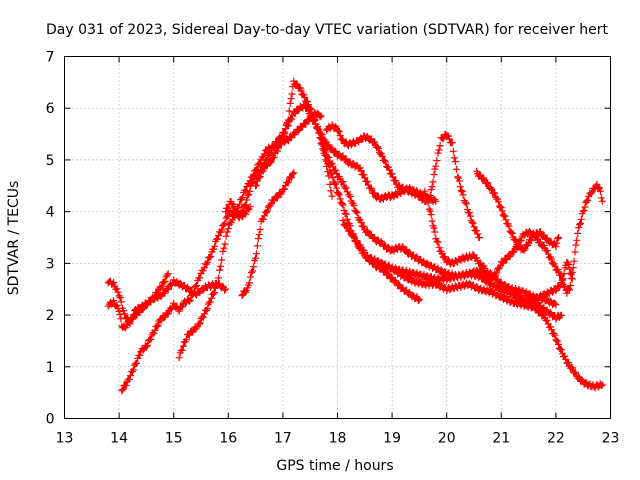  What do you see at coordinates (65, 439) in the screenshot?
I see `x-tick-label: 13` at bounding box center [65, 439].